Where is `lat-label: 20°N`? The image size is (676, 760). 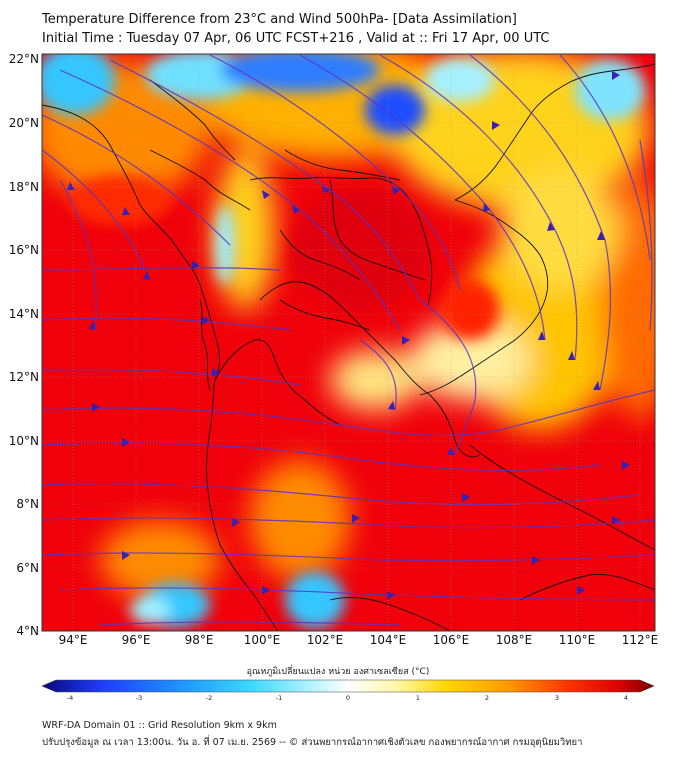
lat-label: 20°N is located at coordinates (24, 123).